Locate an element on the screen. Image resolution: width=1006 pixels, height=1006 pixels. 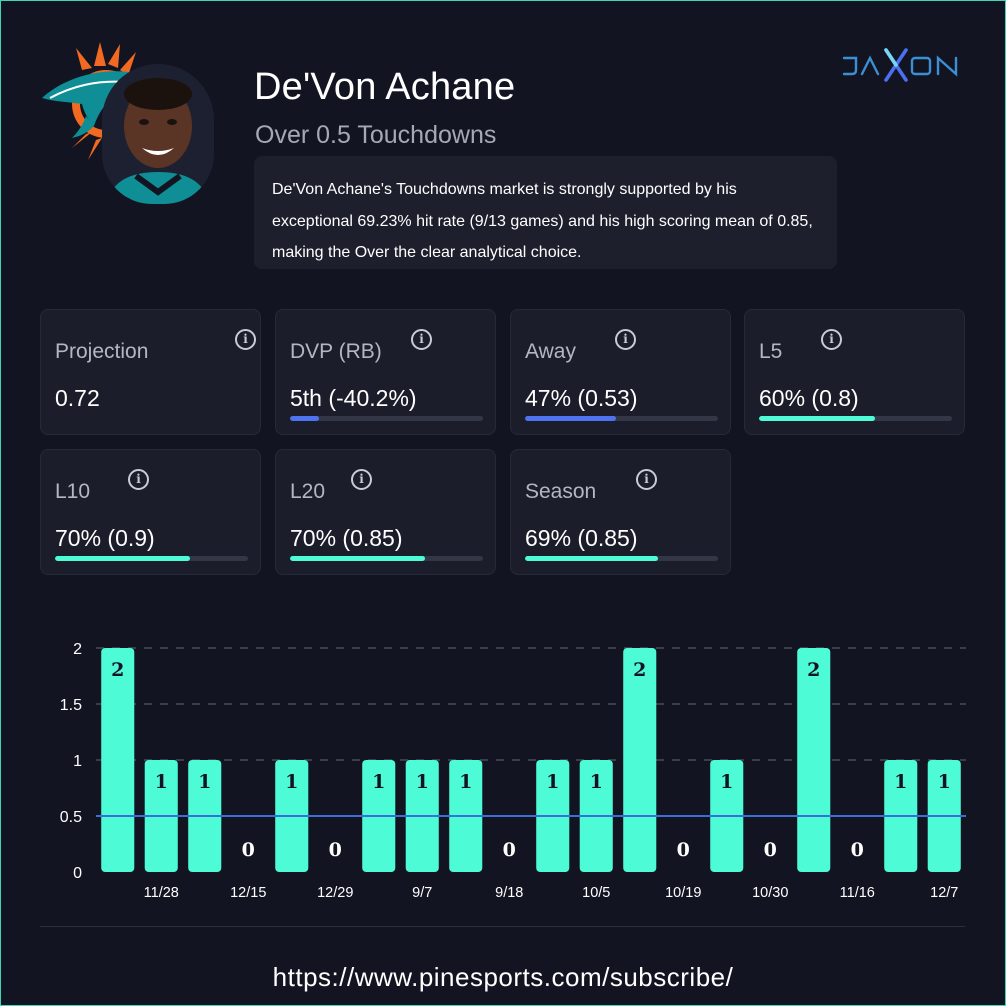
footer-divider is located at coordinates (502, 926).